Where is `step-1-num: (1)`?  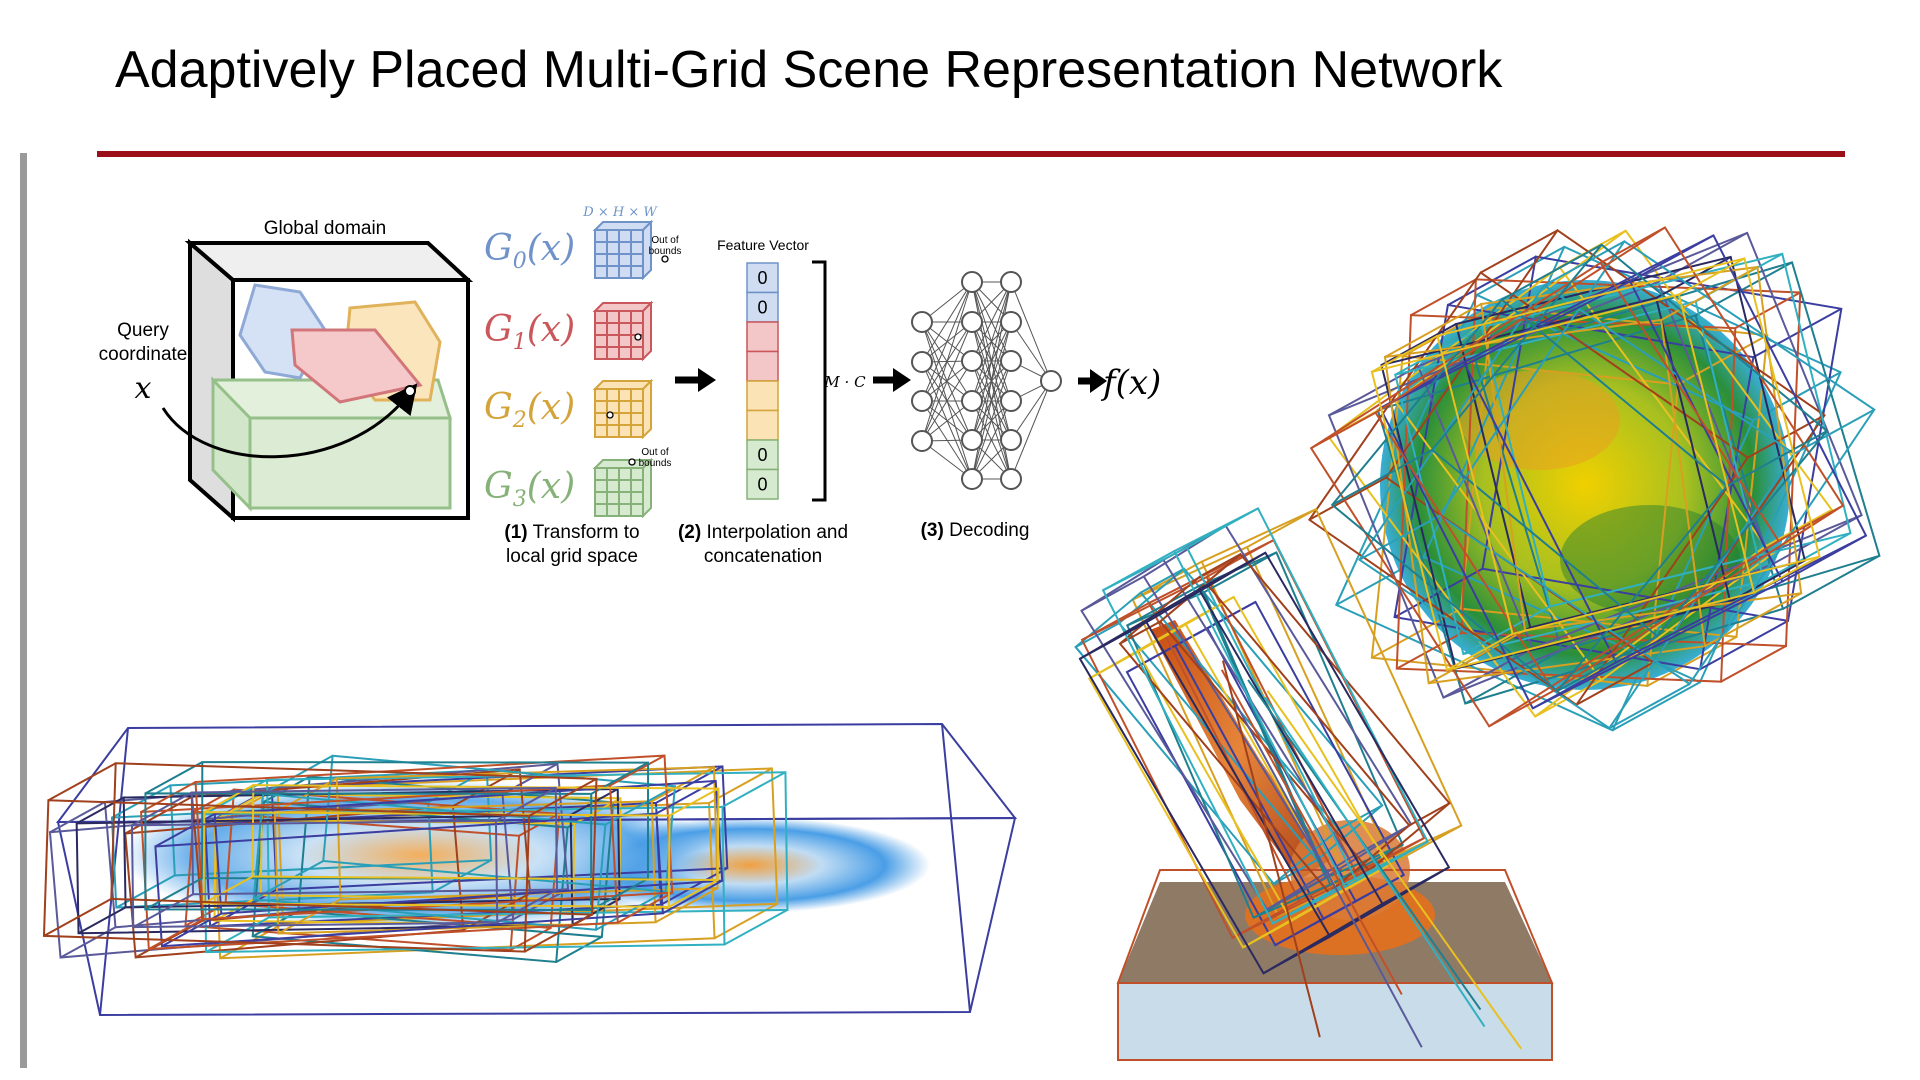 step-1-num: (1) is located at coordinates (515, 532).